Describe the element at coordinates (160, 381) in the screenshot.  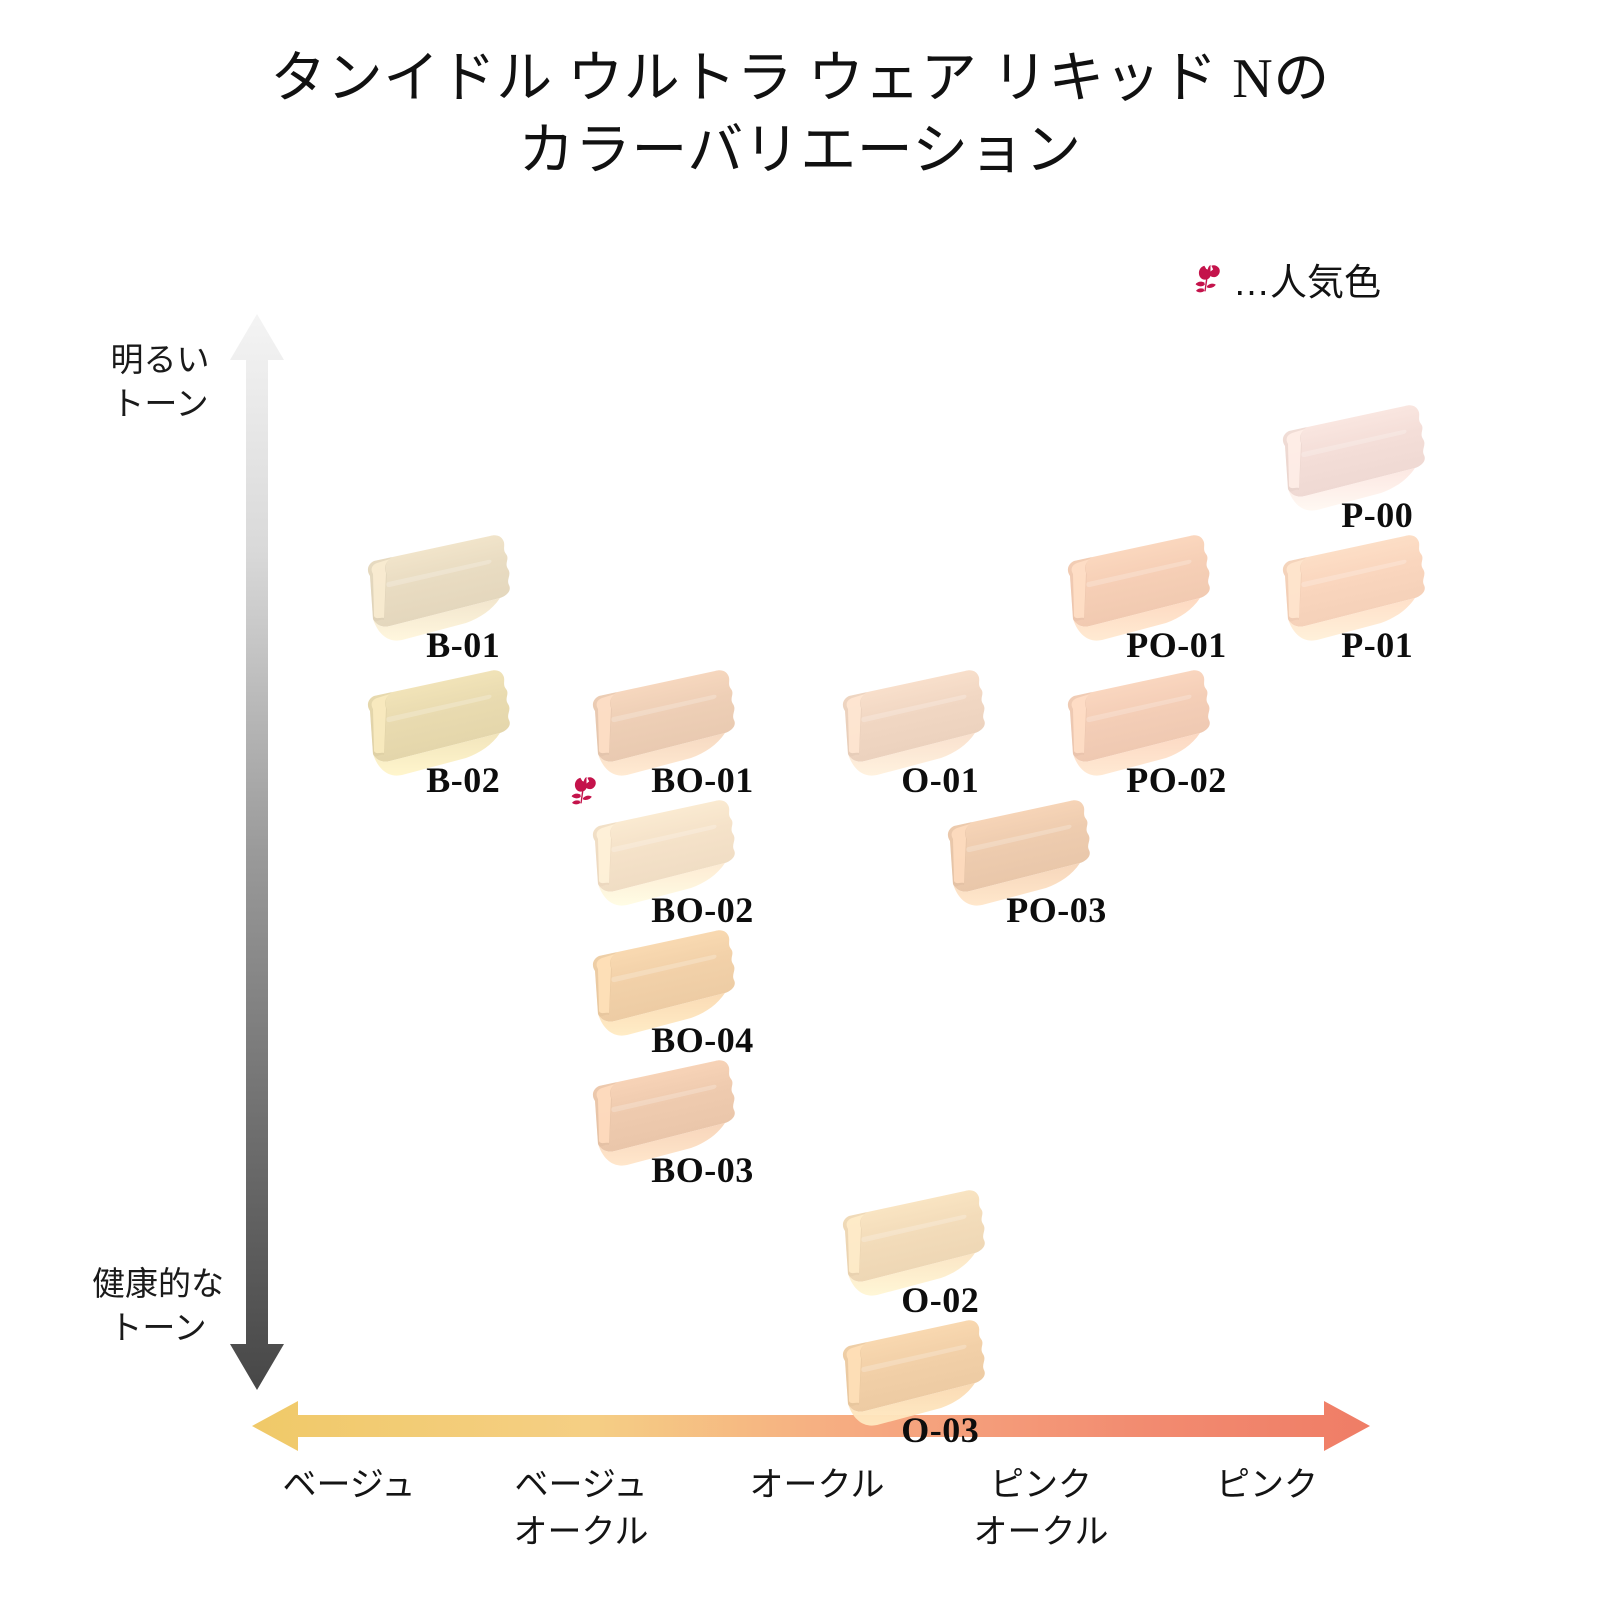
I see `axis-label-bright-tone: 明るい トーン` at that location.